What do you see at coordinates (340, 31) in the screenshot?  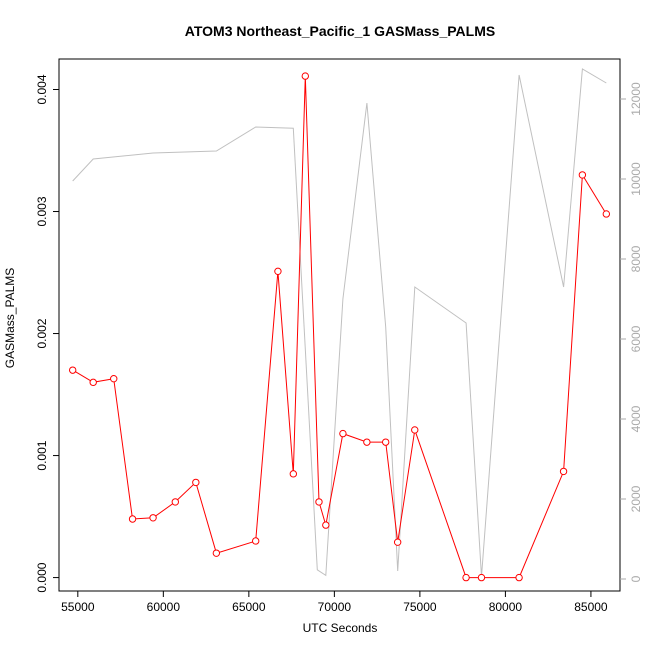 I see `chart-title: ATOM3 Northeast_Pacific_1 GASMass_PALMS` at bounding box center [340, 31].